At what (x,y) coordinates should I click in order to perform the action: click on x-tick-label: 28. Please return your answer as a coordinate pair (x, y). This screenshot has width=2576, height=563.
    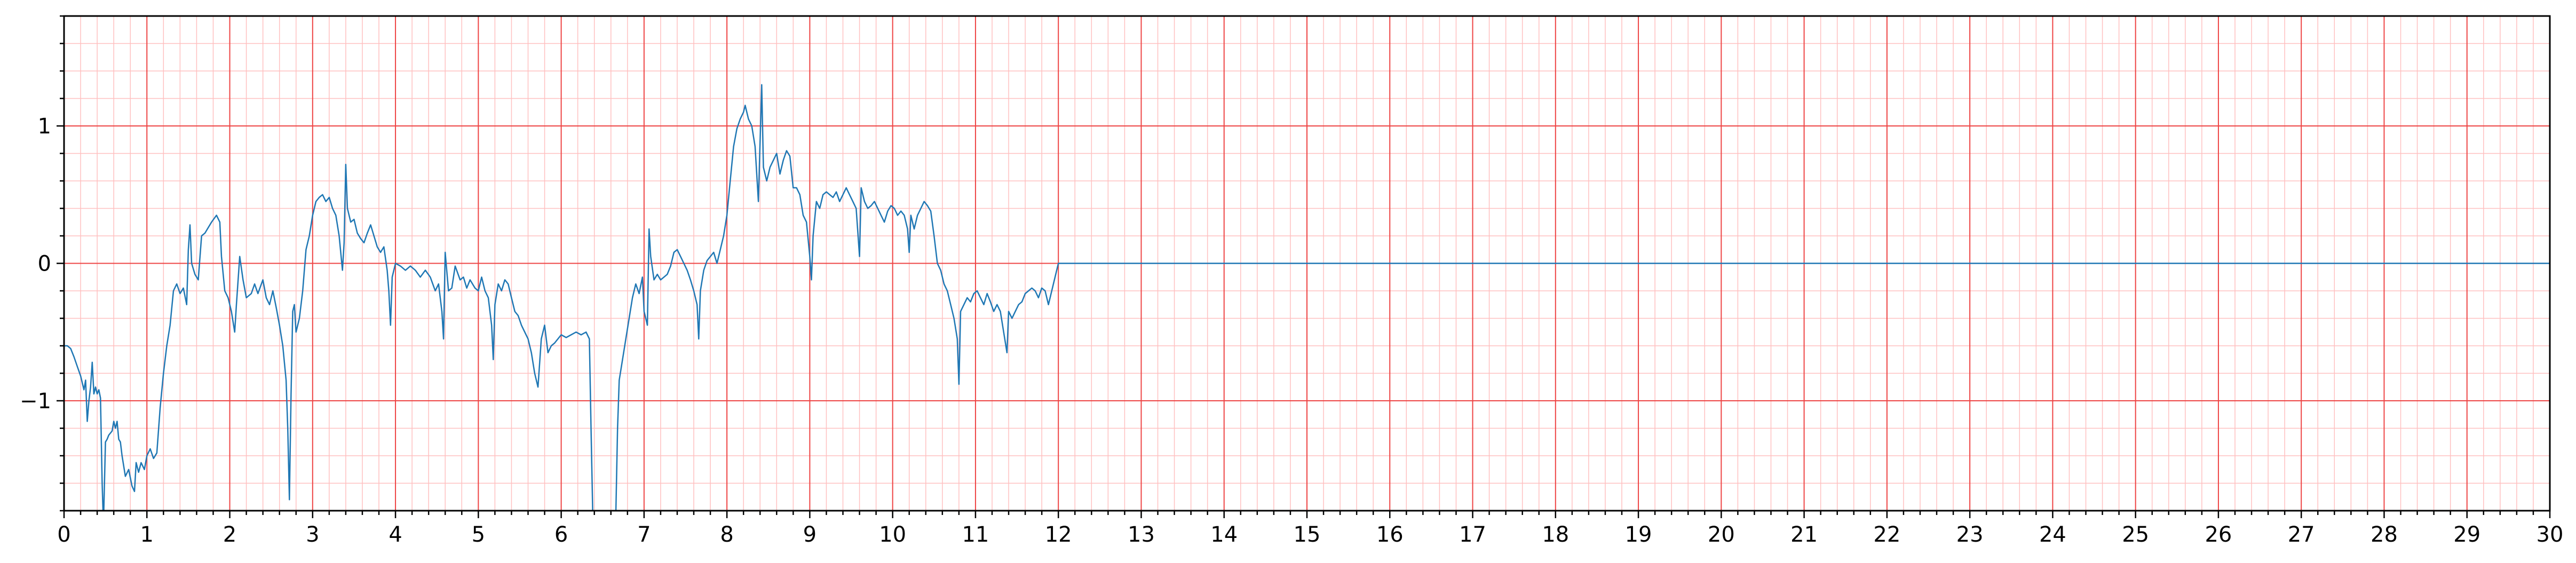
    Looking at the image, I should click on (2384, 534).